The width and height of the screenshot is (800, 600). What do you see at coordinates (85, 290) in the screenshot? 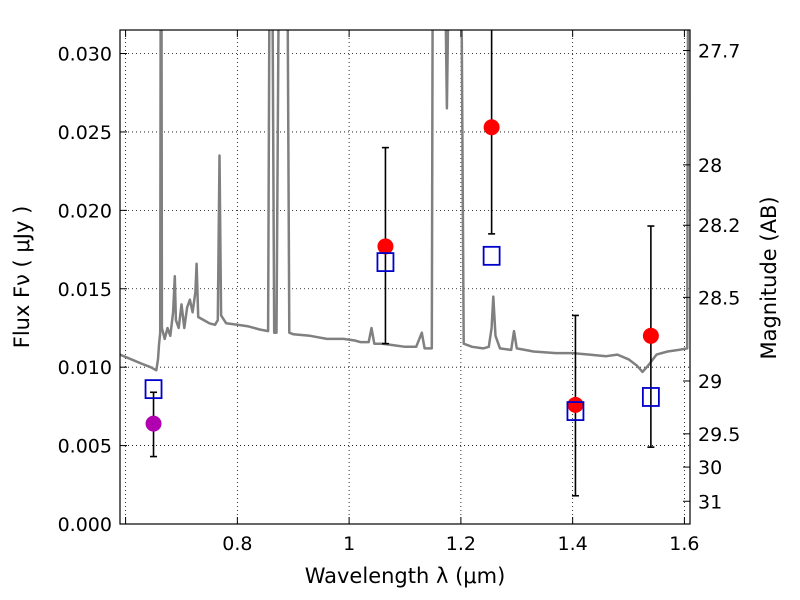
I see `y-tick-label: 0.015` at bounding box center [85, 290].